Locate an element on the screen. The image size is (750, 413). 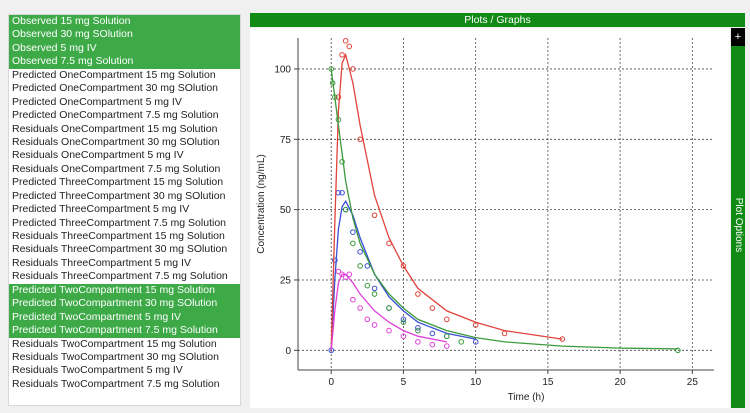
series-list-item: Predicted OneCompartment 30 mg SOlution is located at coordinates (115, 88).